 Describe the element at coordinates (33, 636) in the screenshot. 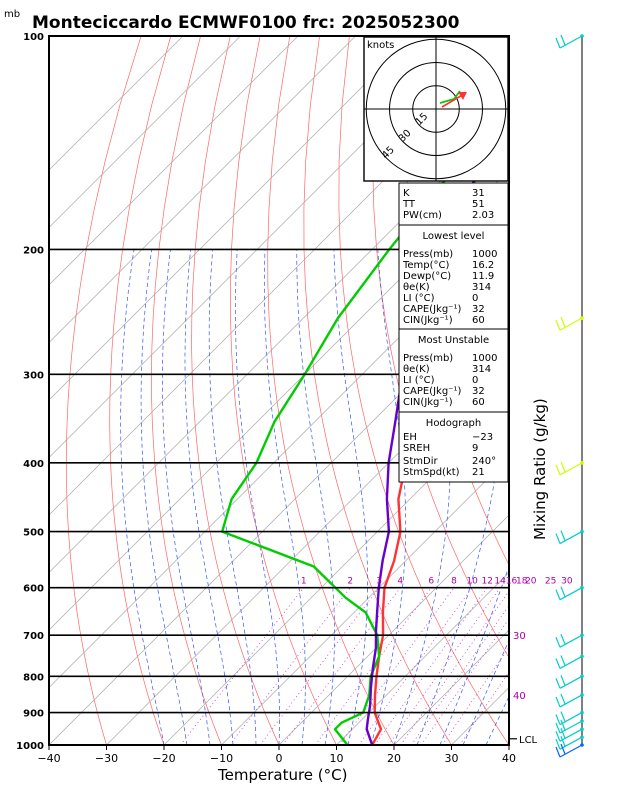

I see `pressure-tick-label: 700` at that location.